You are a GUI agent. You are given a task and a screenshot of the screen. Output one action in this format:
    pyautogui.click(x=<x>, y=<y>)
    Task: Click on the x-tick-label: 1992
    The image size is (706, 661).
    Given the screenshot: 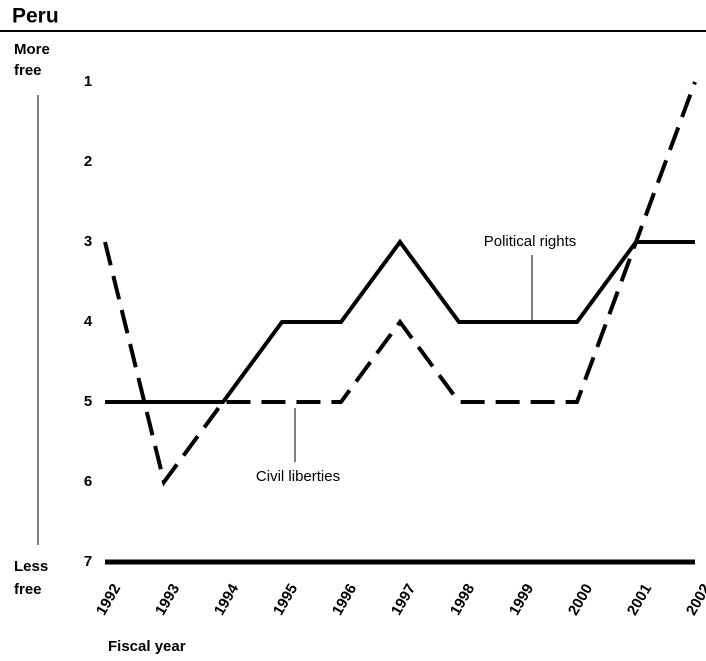 What is the action you would take?
    pyautogui.click(x=108, y=599)
    